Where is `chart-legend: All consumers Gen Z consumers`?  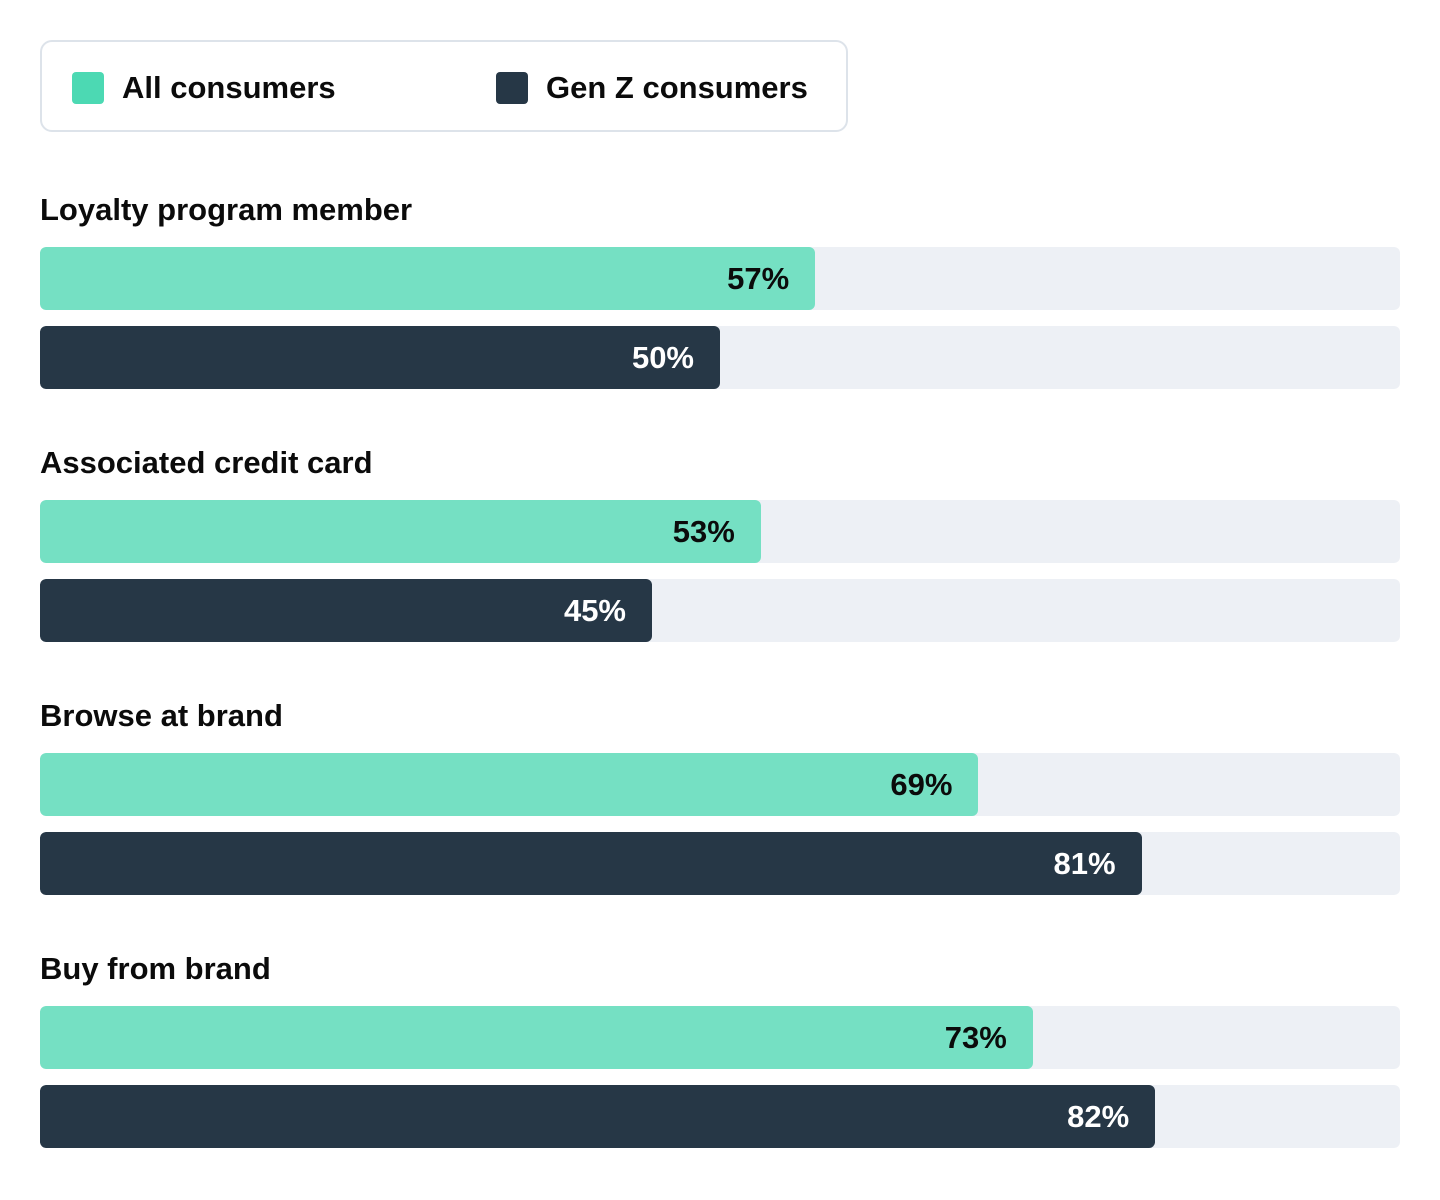 chart-legend: All consumers Gen Z consumers is located at coordinates (444, 86).